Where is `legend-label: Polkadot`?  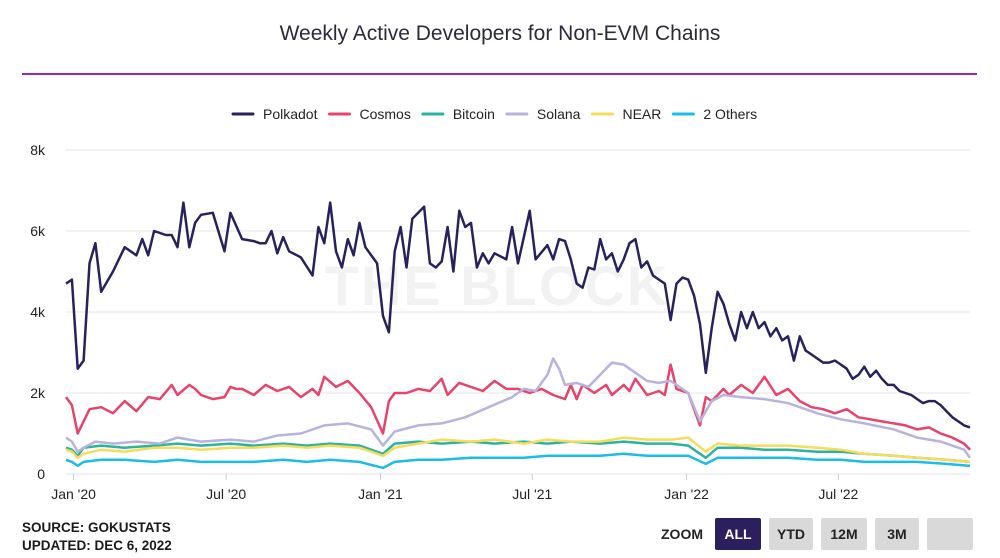 legend-label: Polkadot is located at coordinates (290, 114).